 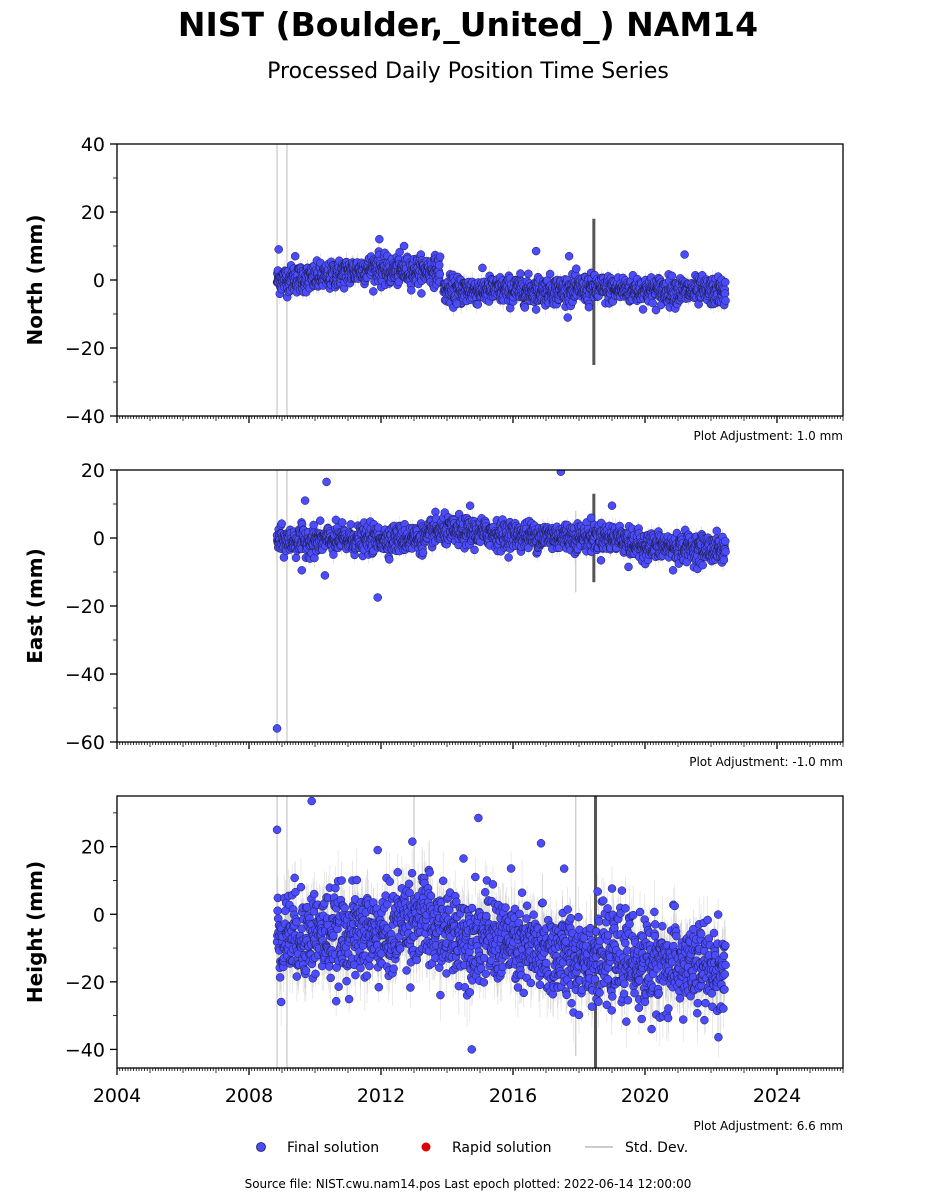 What do you see at coordinates (93, 145) in the screenshot?
I see `y-tick-label: 40` at bounding box center [93, 145].